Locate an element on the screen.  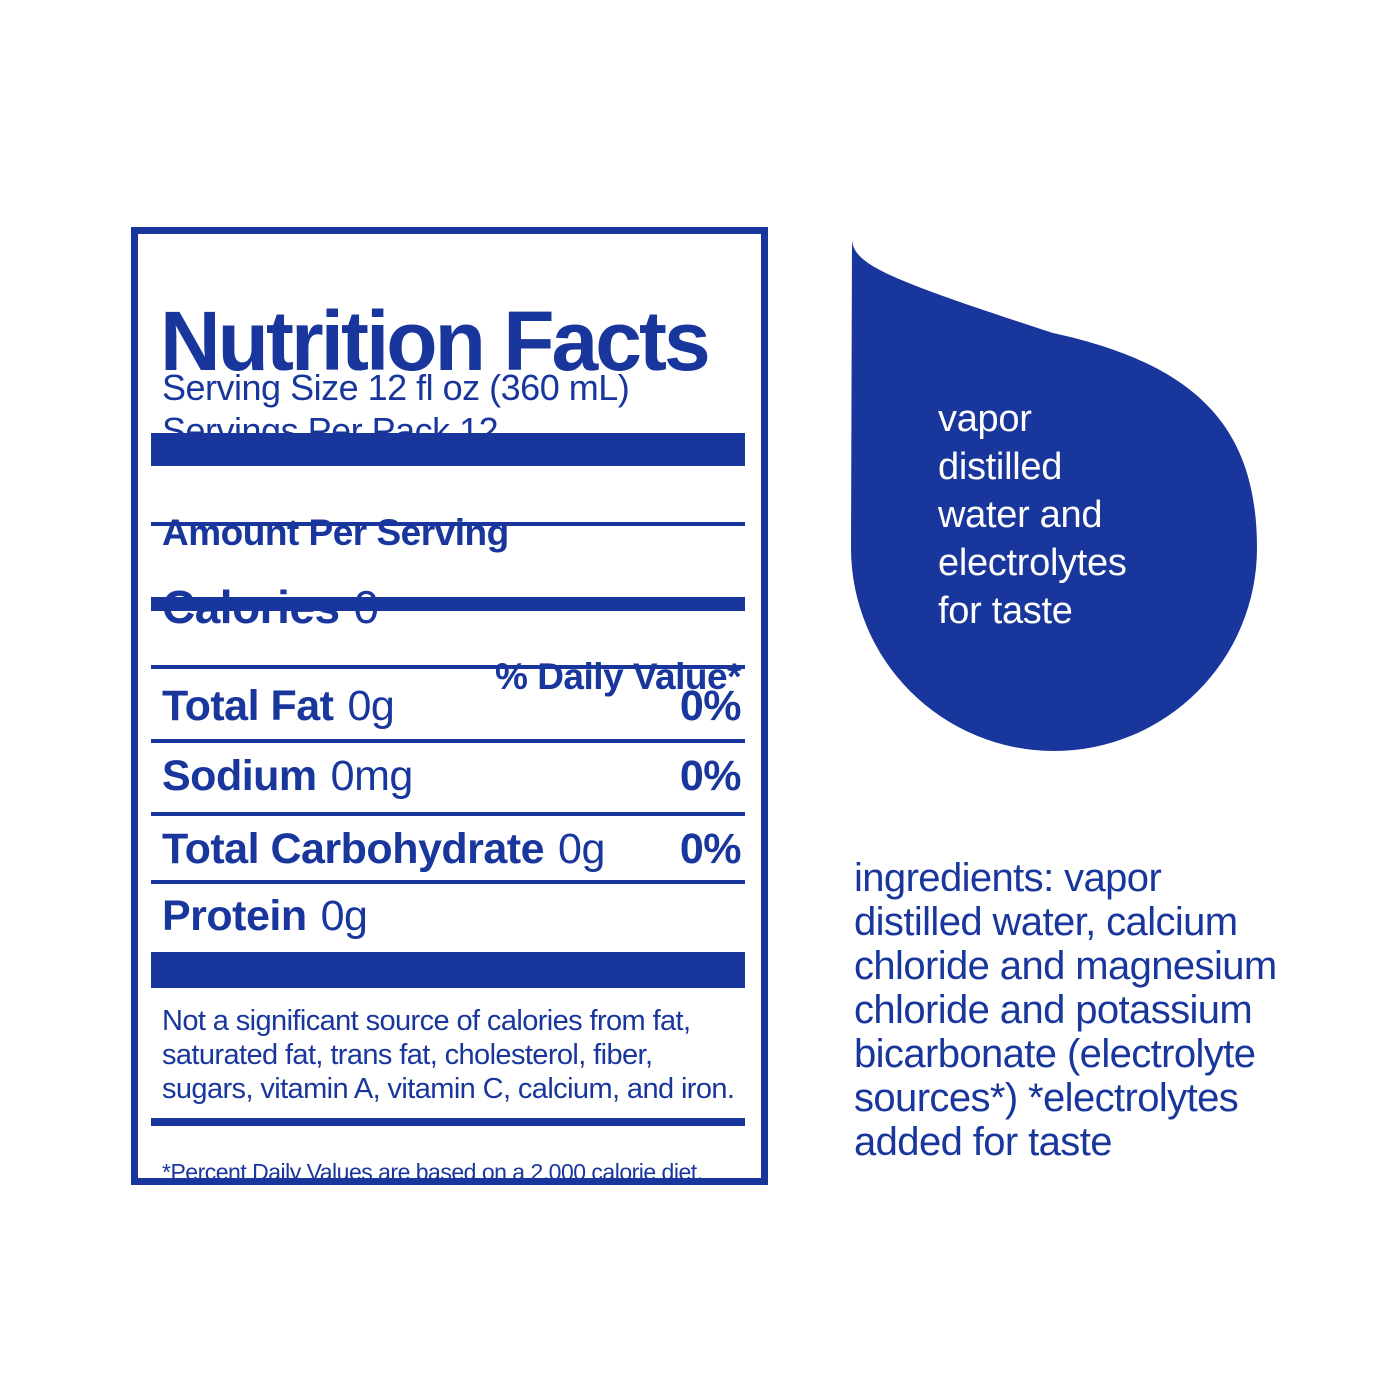
nutrient-row-total-fat: Total Fat 0g 0% is located at coordinates (452, 706).